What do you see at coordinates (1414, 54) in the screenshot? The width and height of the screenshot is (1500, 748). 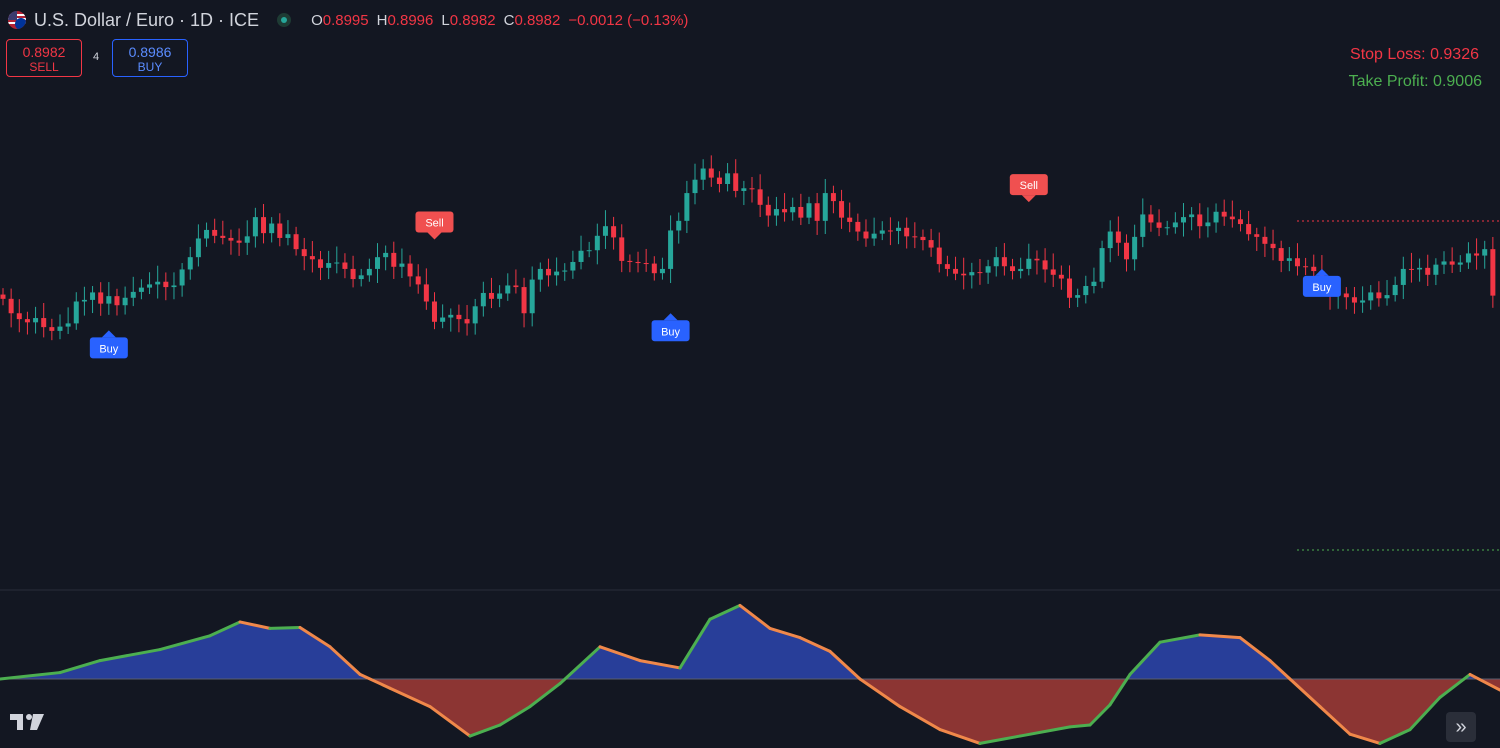 I see `stop-loss-label: Stop Loss: 0.9326` at bounding box center [1414, 54].